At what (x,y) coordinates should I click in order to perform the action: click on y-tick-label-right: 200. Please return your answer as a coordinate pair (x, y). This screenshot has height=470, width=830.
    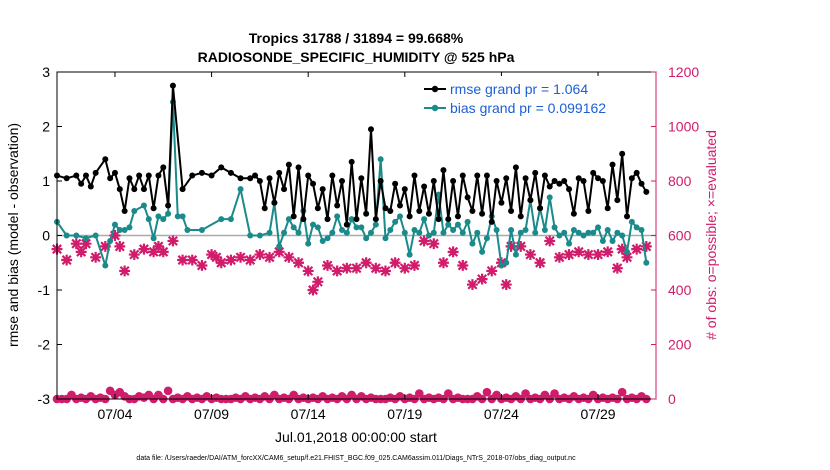
    Looking at the image, I should click on (680, 345).